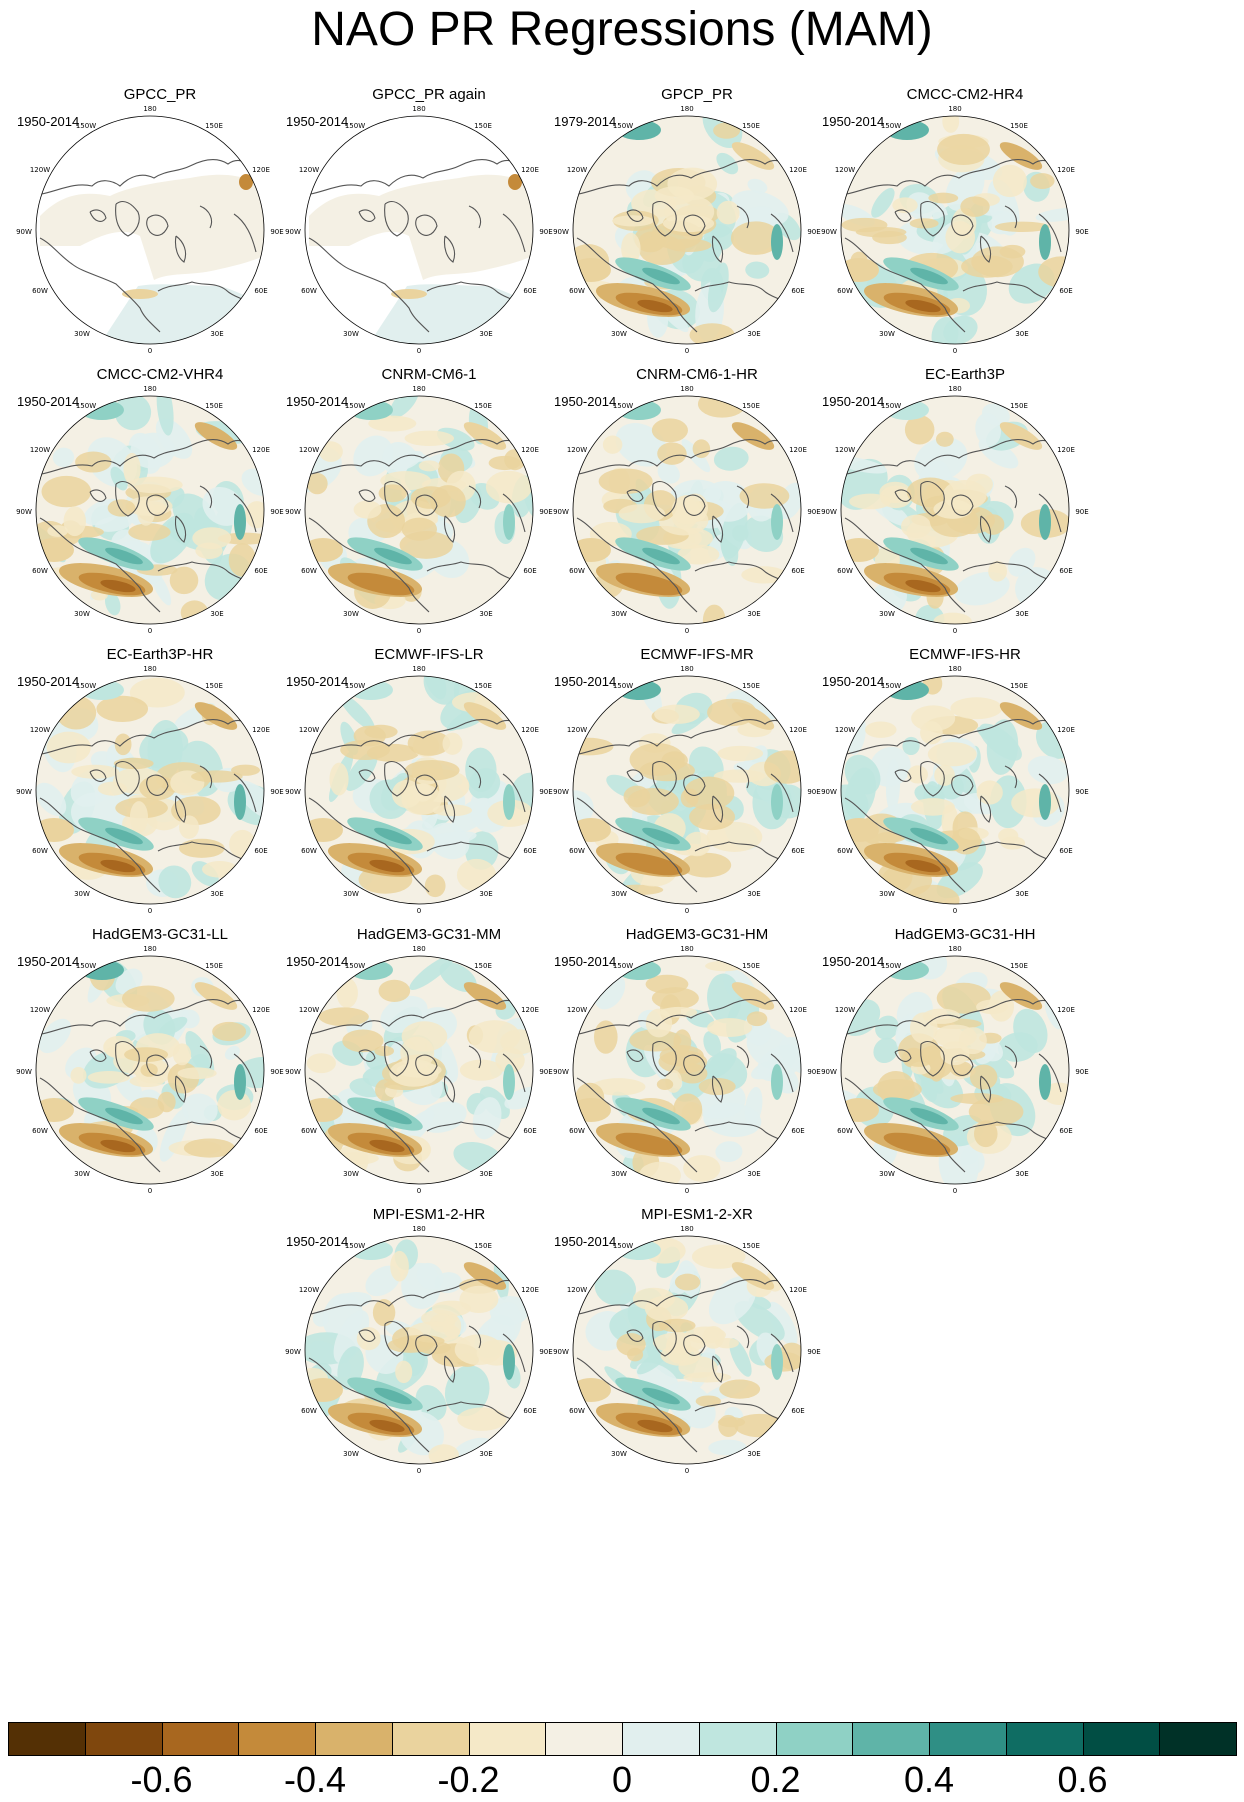  What do you see at coordinates (751, 406) in the screenshot?
I see `longitude-label: 150E` at bounding box center [751, 406].